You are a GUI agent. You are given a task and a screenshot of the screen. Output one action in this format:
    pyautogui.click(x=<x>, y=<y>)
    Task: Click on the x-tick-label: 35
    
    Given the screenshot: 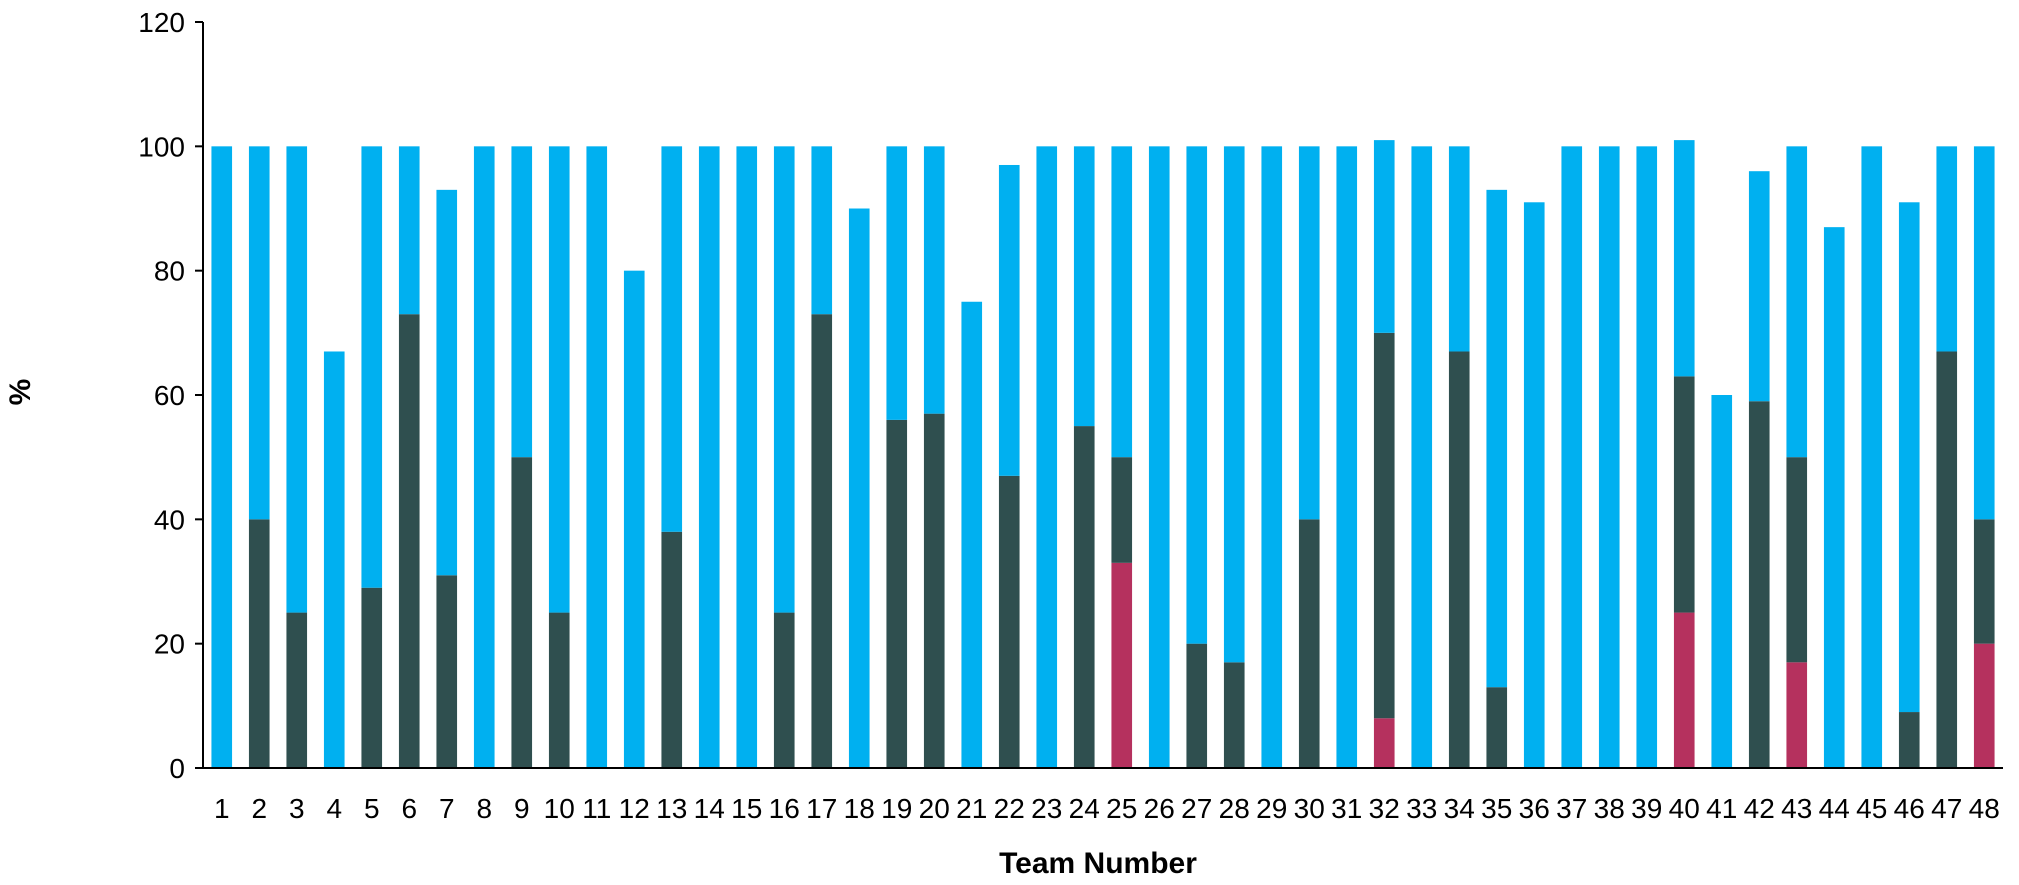 What is the action you would take?
    pyautogui.click(x=1496, y=808)
    